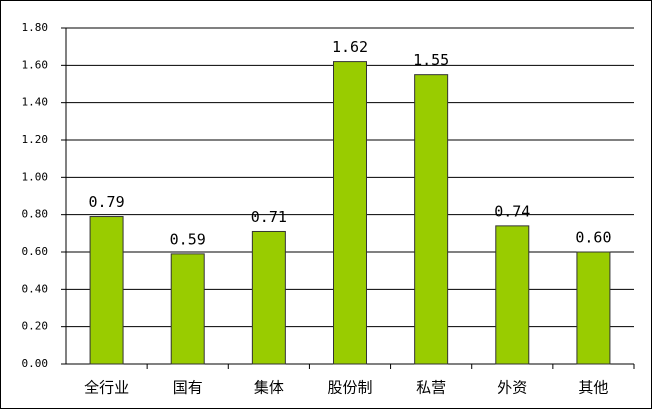 The image size is (652, 409). I want to click on x-tick-label: 集体, so click(269, 388).